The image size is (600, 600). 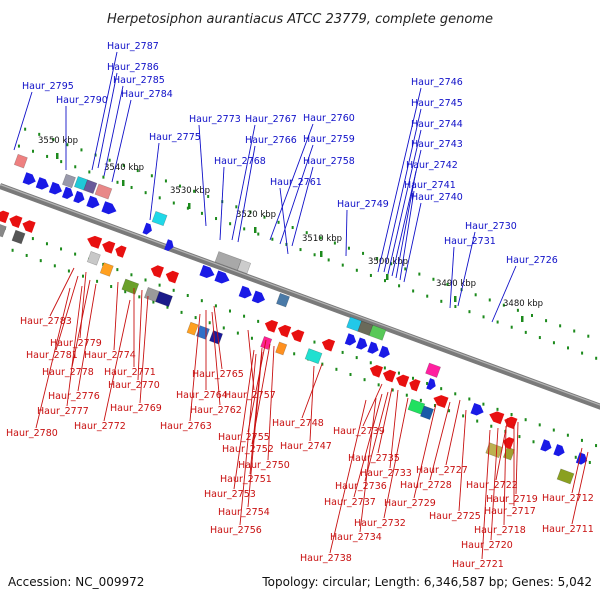 I want to click on gene-label-bottom: Haur_2721, so click(x=478, y=564).